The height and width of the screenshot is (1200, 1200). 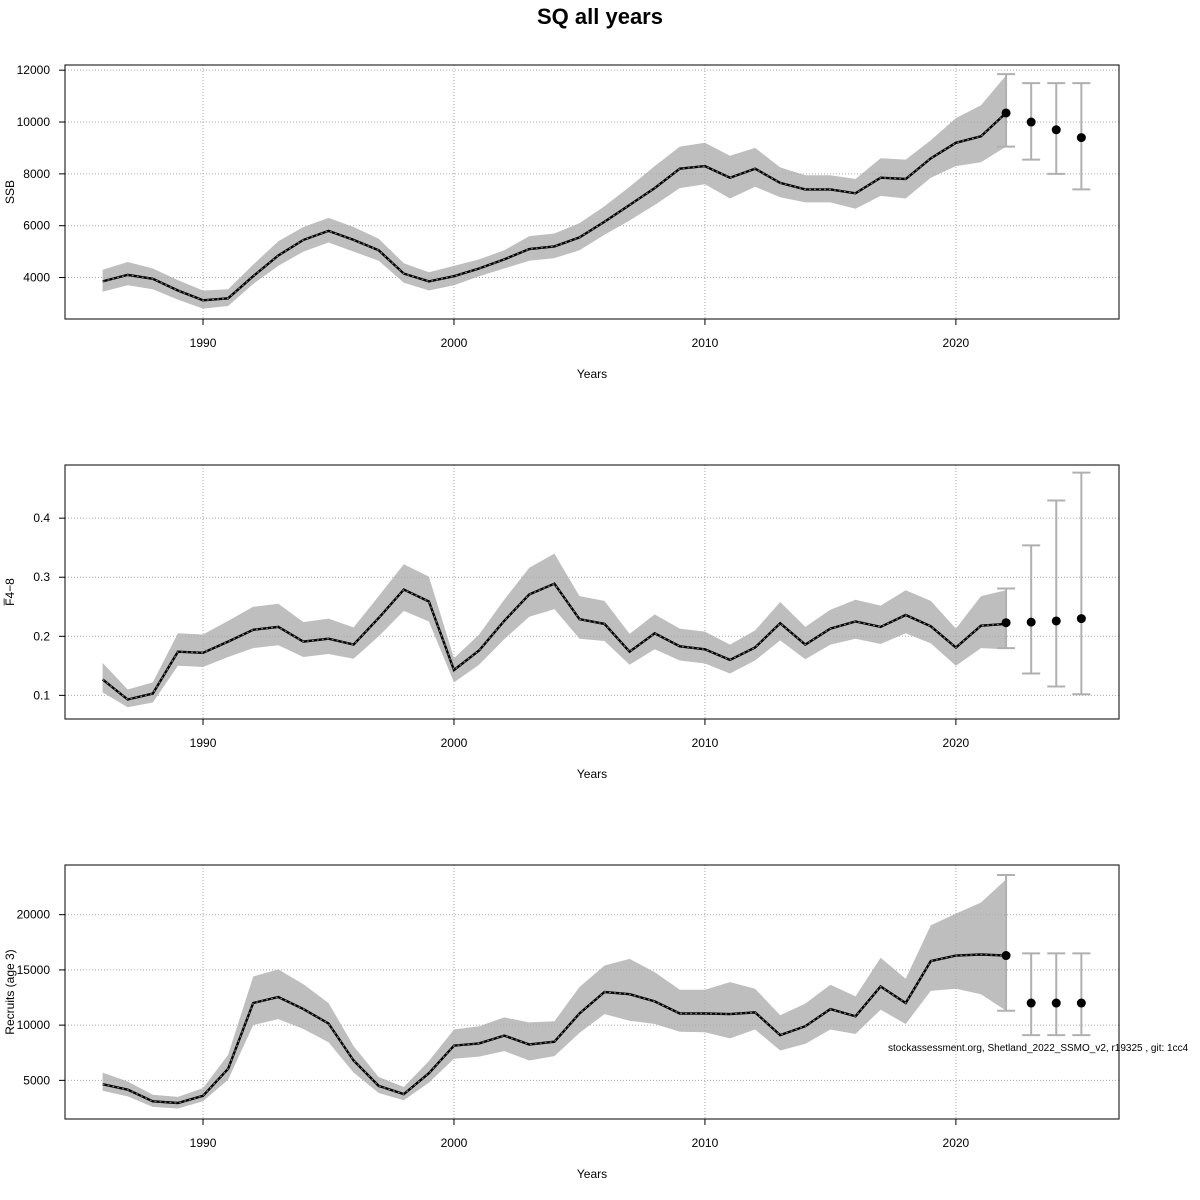 What do you see at coordinates (705, 343) in the screenshot?
I see `ssb-x-tick-label: 2010` at bounding box center [705, 343].